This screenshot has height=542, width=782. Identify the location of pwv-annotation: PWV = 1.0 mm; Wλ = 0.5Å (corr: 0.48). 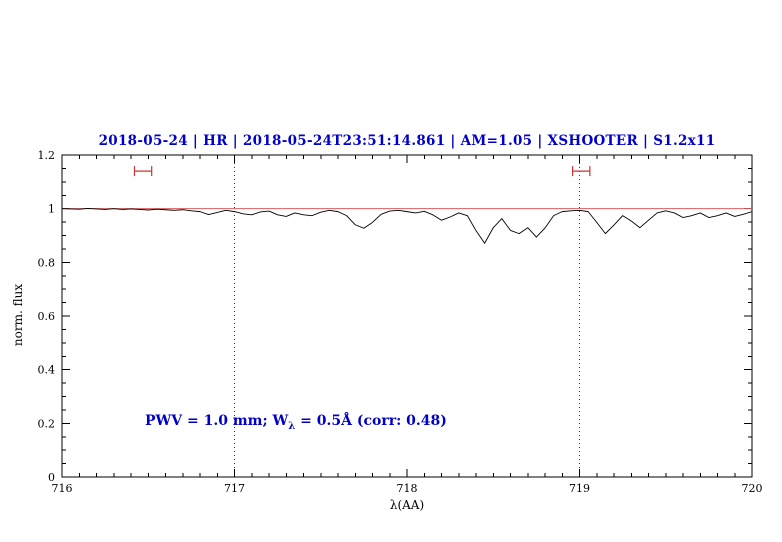
(296, 422).